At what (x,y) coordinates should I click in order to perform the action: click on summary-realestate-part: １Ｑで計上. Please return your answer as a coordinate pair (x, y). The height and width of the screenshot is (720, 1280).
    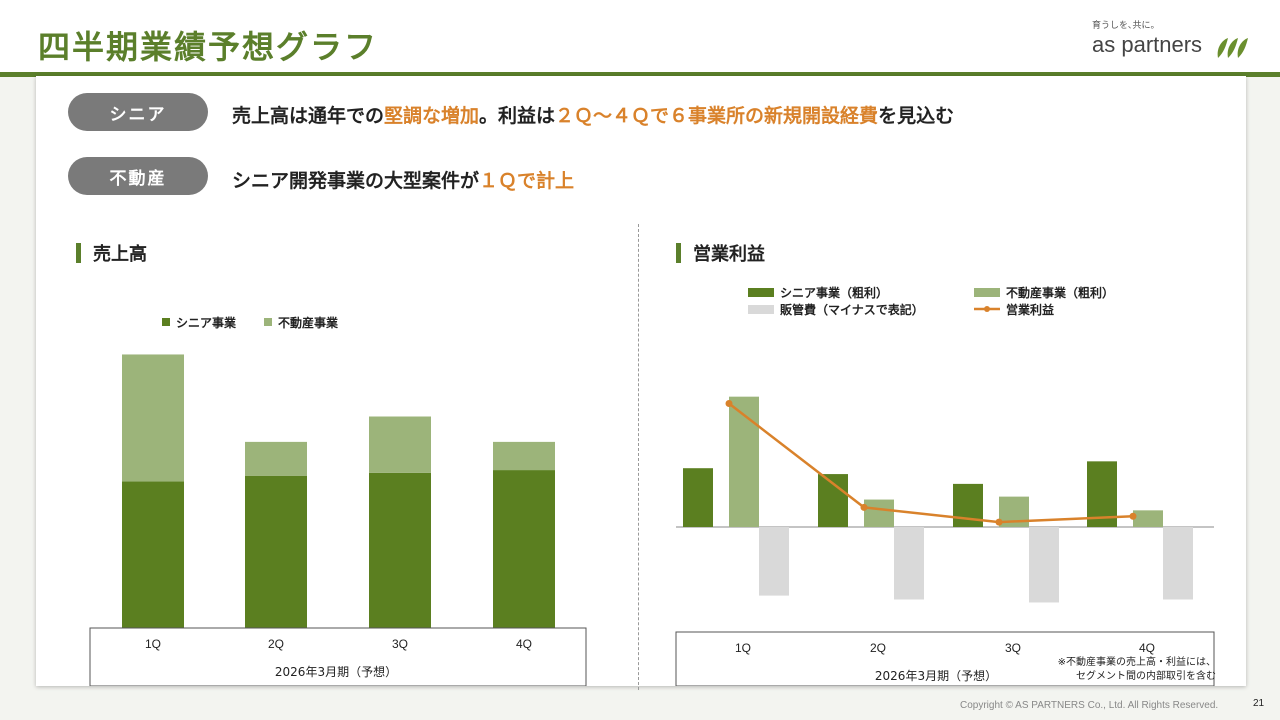
    Looking at the image, I should click on (527, 181).